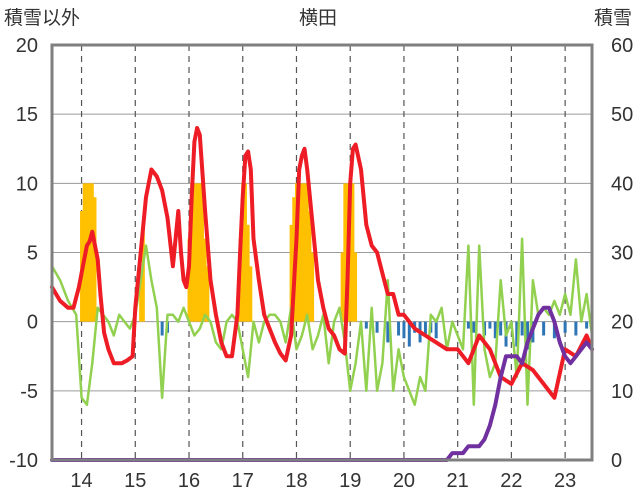  What do you see at coordinates (350, 481) in the screenshot?
I see `x-tick: 19` at bounding box center [350, 481].